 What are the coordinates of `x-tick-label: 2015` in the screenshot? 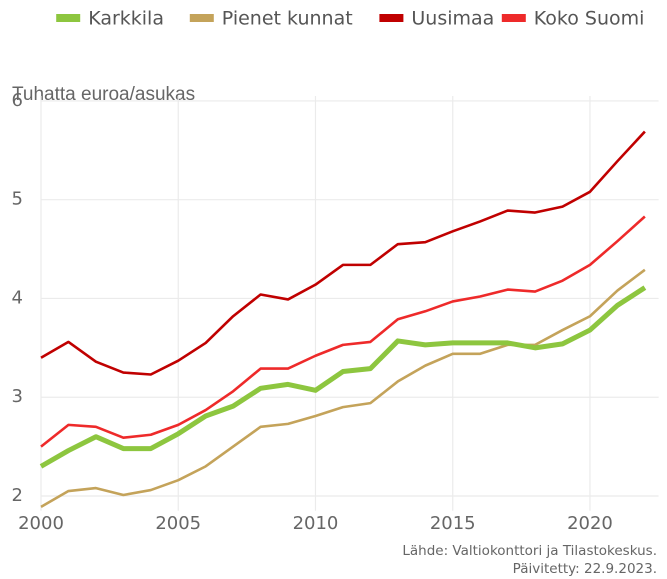 It's located at (453, 523).